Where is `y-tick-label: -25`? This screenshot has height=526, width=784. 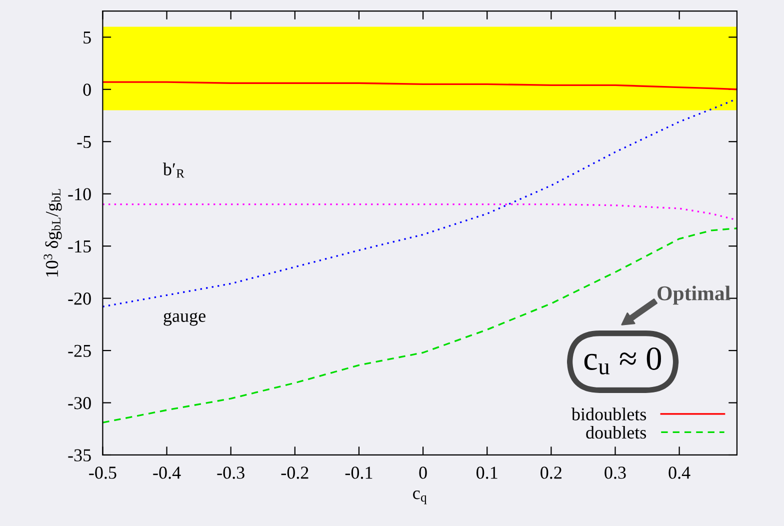
y-tick-label: -25 is located at coordinates (79, 350).